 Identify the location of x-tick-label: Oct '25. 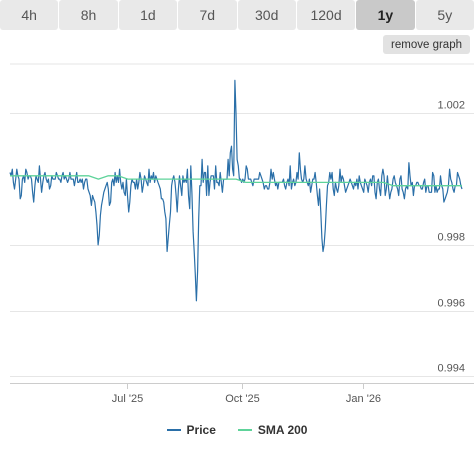
(242, 399).